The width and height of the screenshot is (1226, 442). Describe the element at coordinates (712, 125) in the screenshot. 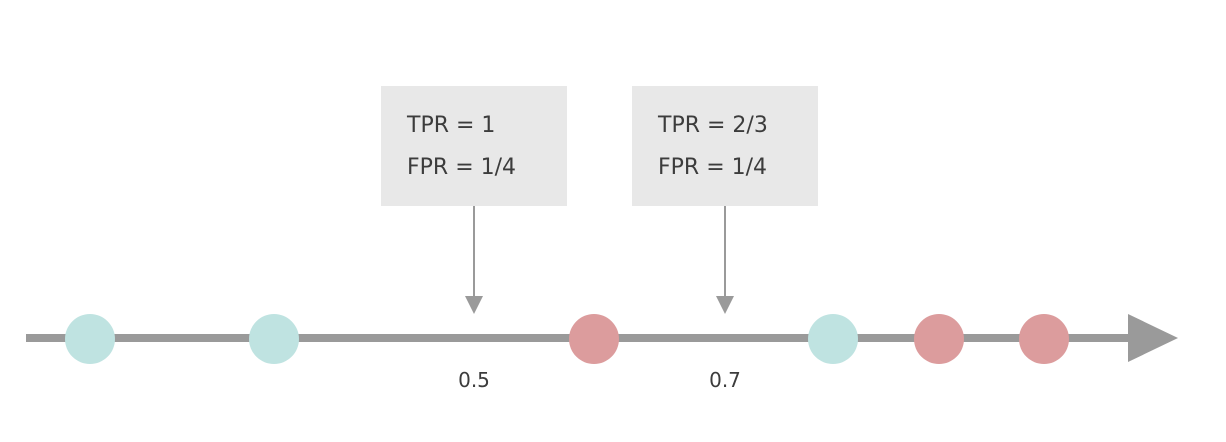

I see `tpr-label: TPR = 2/3` at that location.